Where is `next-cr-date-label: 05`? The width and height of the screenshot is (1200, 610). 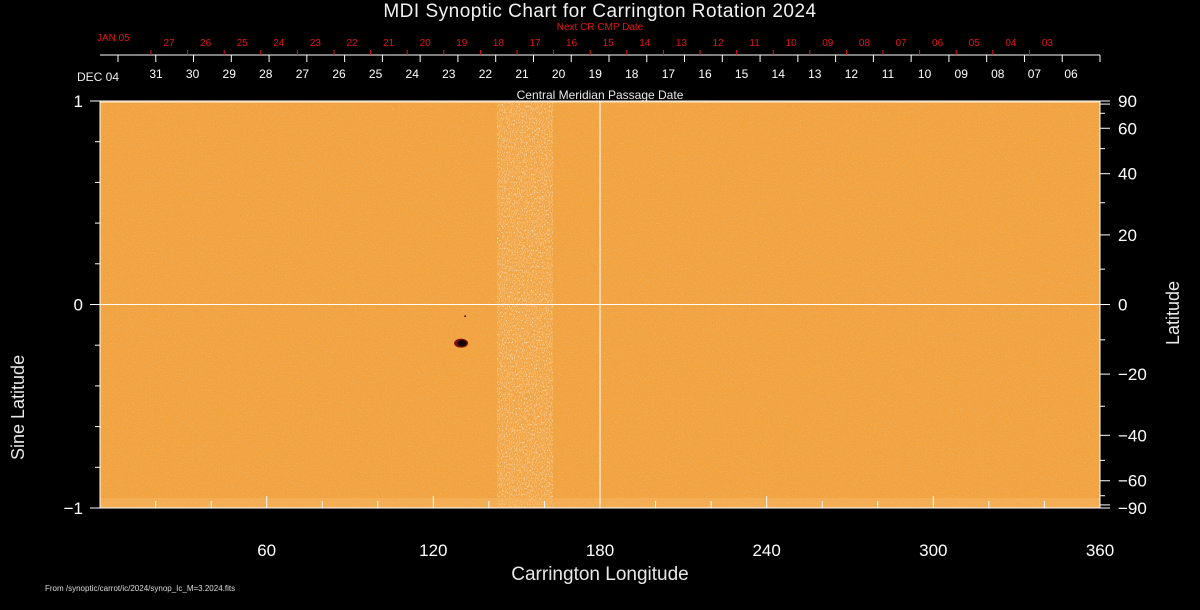 next-cr-date-label: 05 is located at coordinates (975, 43).